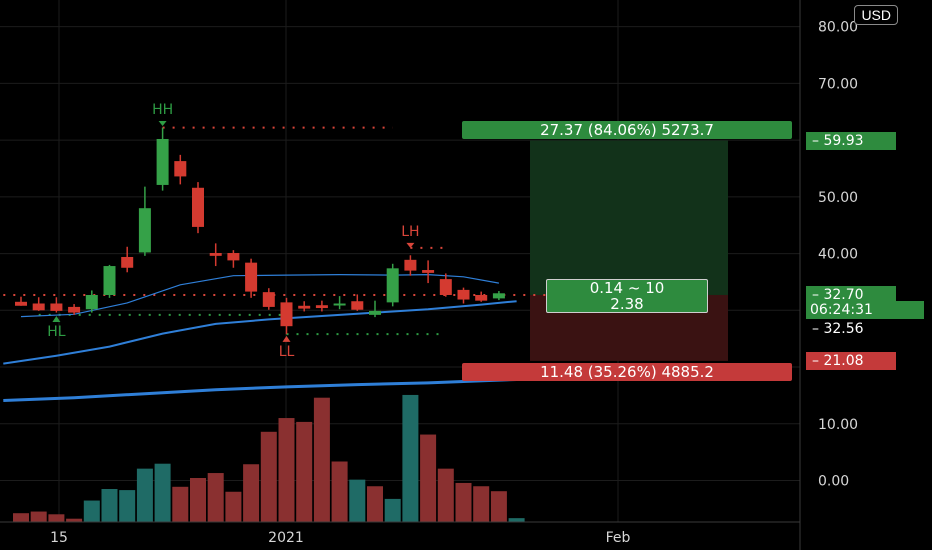  I want to click on marker-label: LH, so click(410, 232).